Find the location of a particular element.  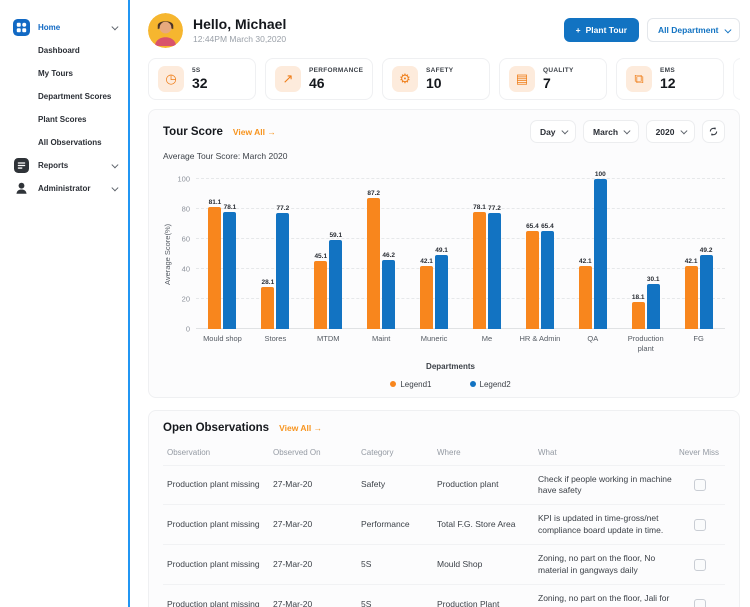

y-axis-tick: 40 is located at coordinates (185, 269).